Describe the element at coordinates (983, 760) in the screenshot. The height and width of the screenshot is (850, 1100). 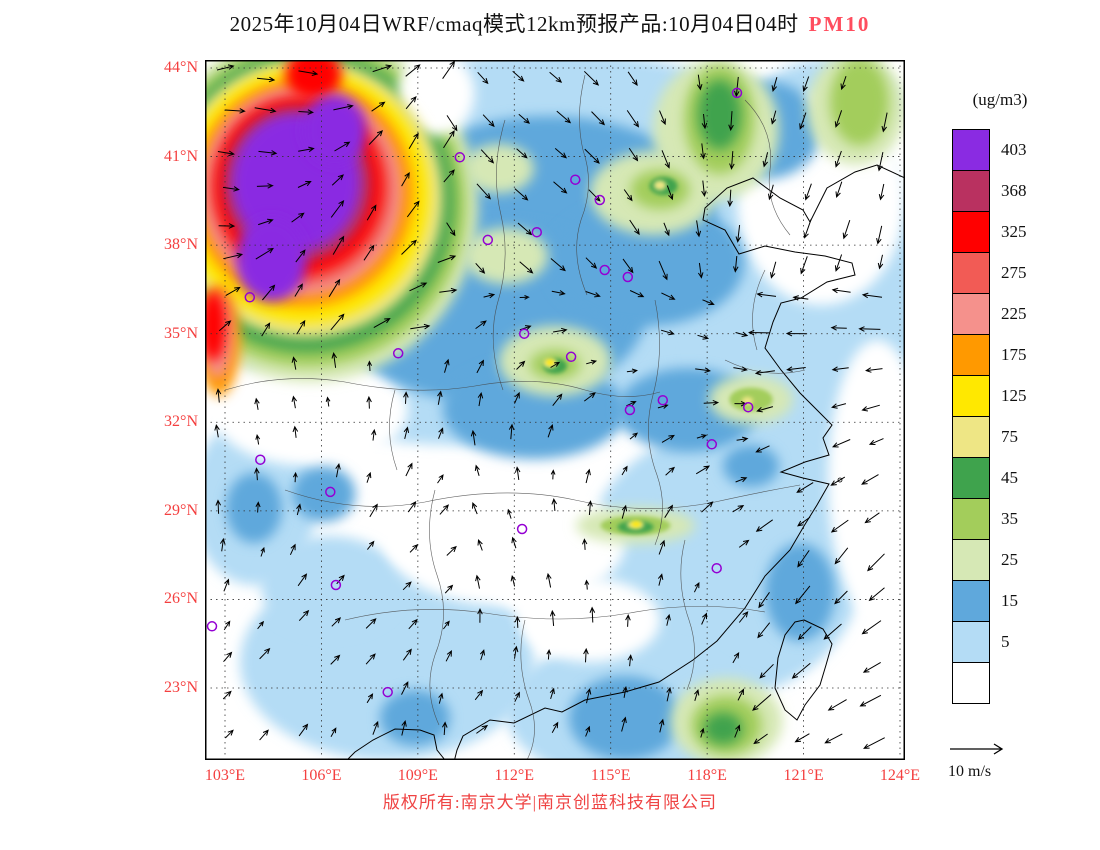
I see `wind-reference: 10 m/s` at that location.